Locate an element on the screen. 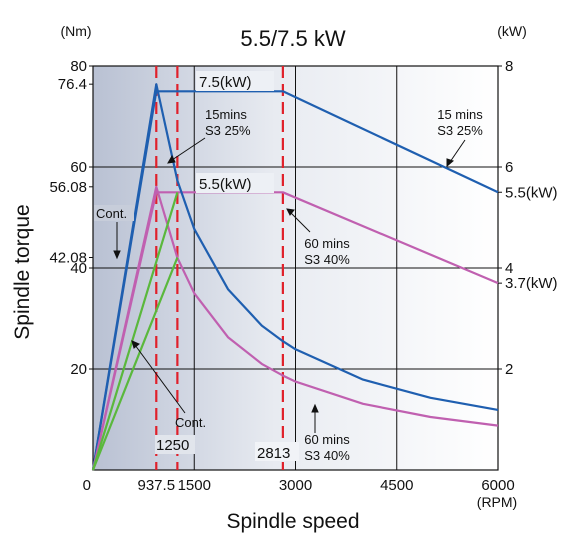  y-tick-label-right: 6 is located at coordinates (509, 167).